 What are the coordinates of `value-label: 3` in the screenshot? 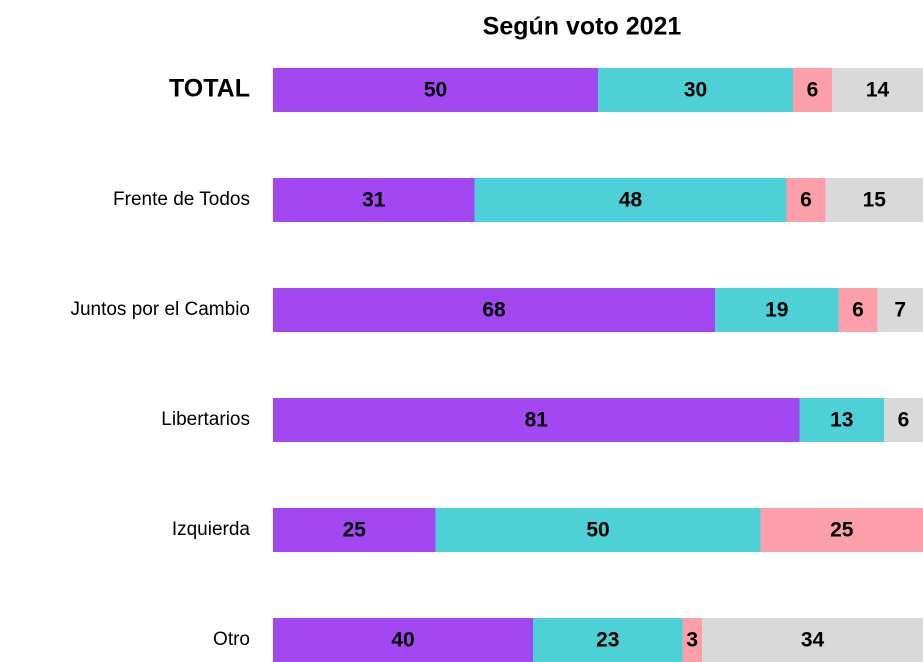 It's located at (692, 640).